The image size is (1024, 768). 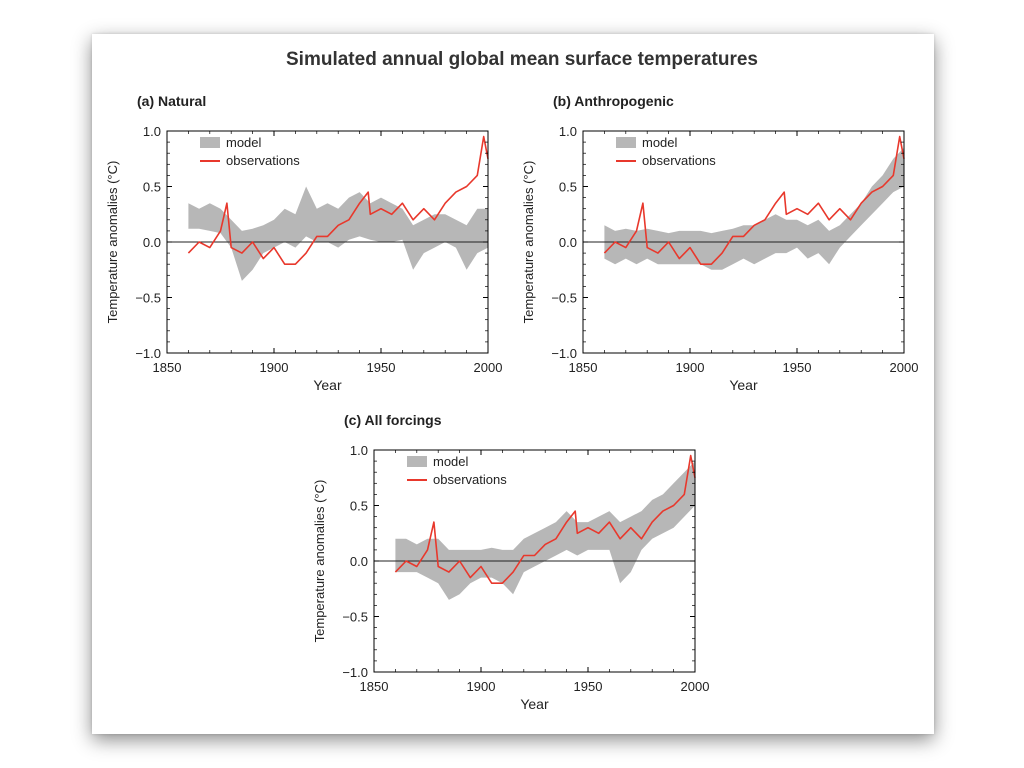 What do you see at coordinates (171, 101) in the screenshot?
I see `panel-label: (a) Natural` at bounding box center [171, 101].